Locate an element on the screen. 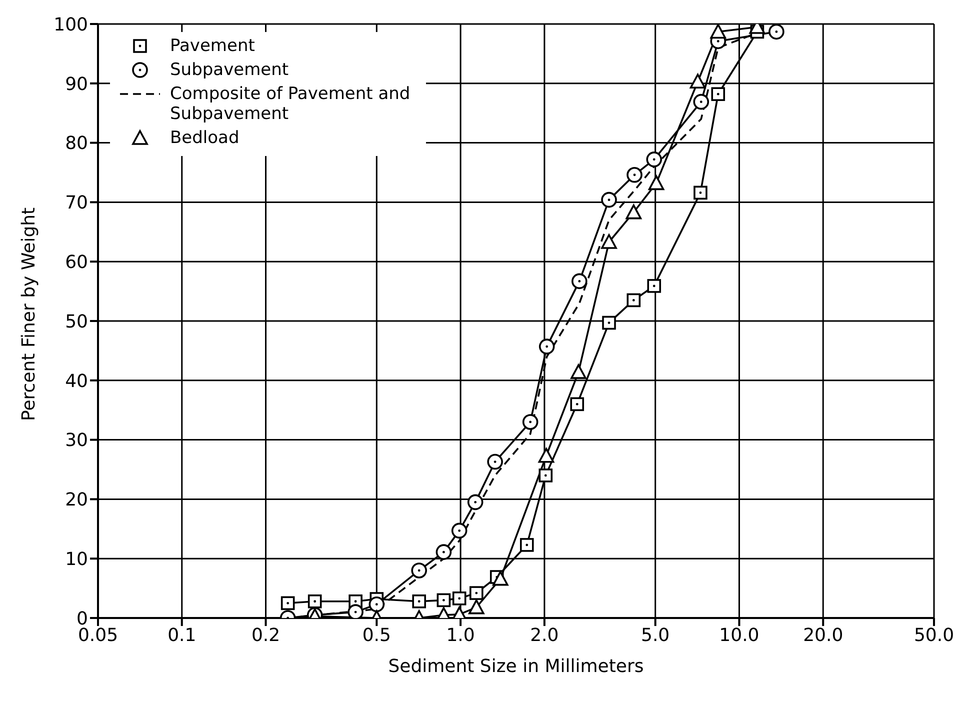  x-tick-label: 0.5 is located at coordinates (376, 635).